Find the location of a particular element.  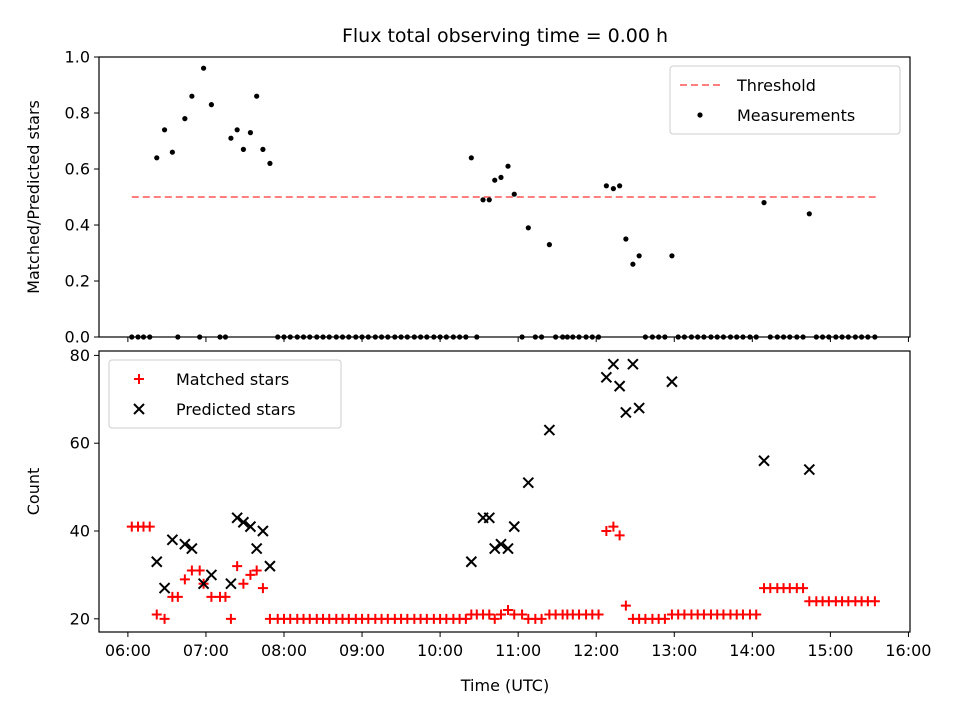

legend: Matched stars Predicted stars is located at coordinates (225, 394).